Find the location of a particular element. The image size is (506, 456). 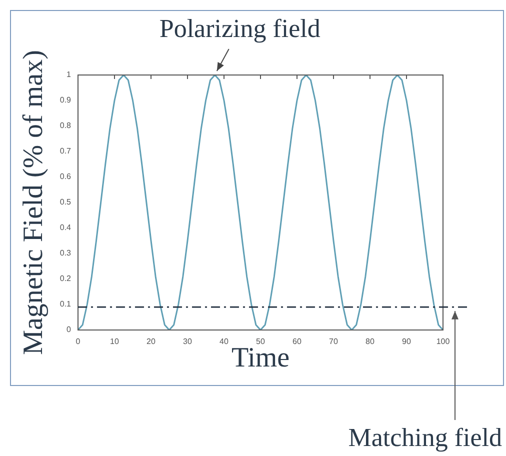

x-tick-label: 80 is located at coordinates (370, 341).